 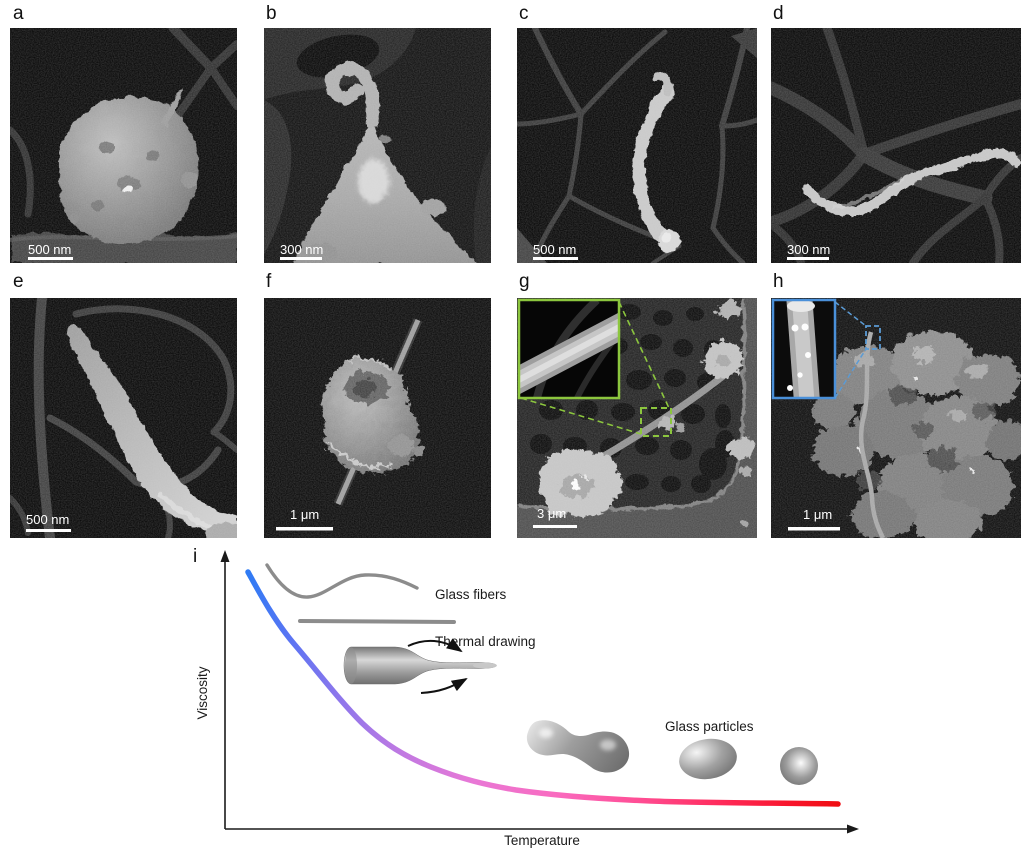 What do you see at coordinates (18, 13) in the screenshot?
I see `panel-label-a: a` at bounding box center [18, 13].